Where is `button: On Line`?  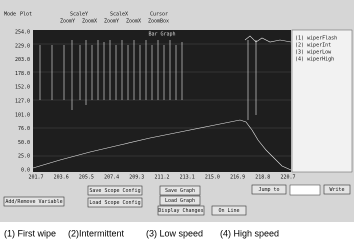 button: On Line is located at coordinates (229, 210).